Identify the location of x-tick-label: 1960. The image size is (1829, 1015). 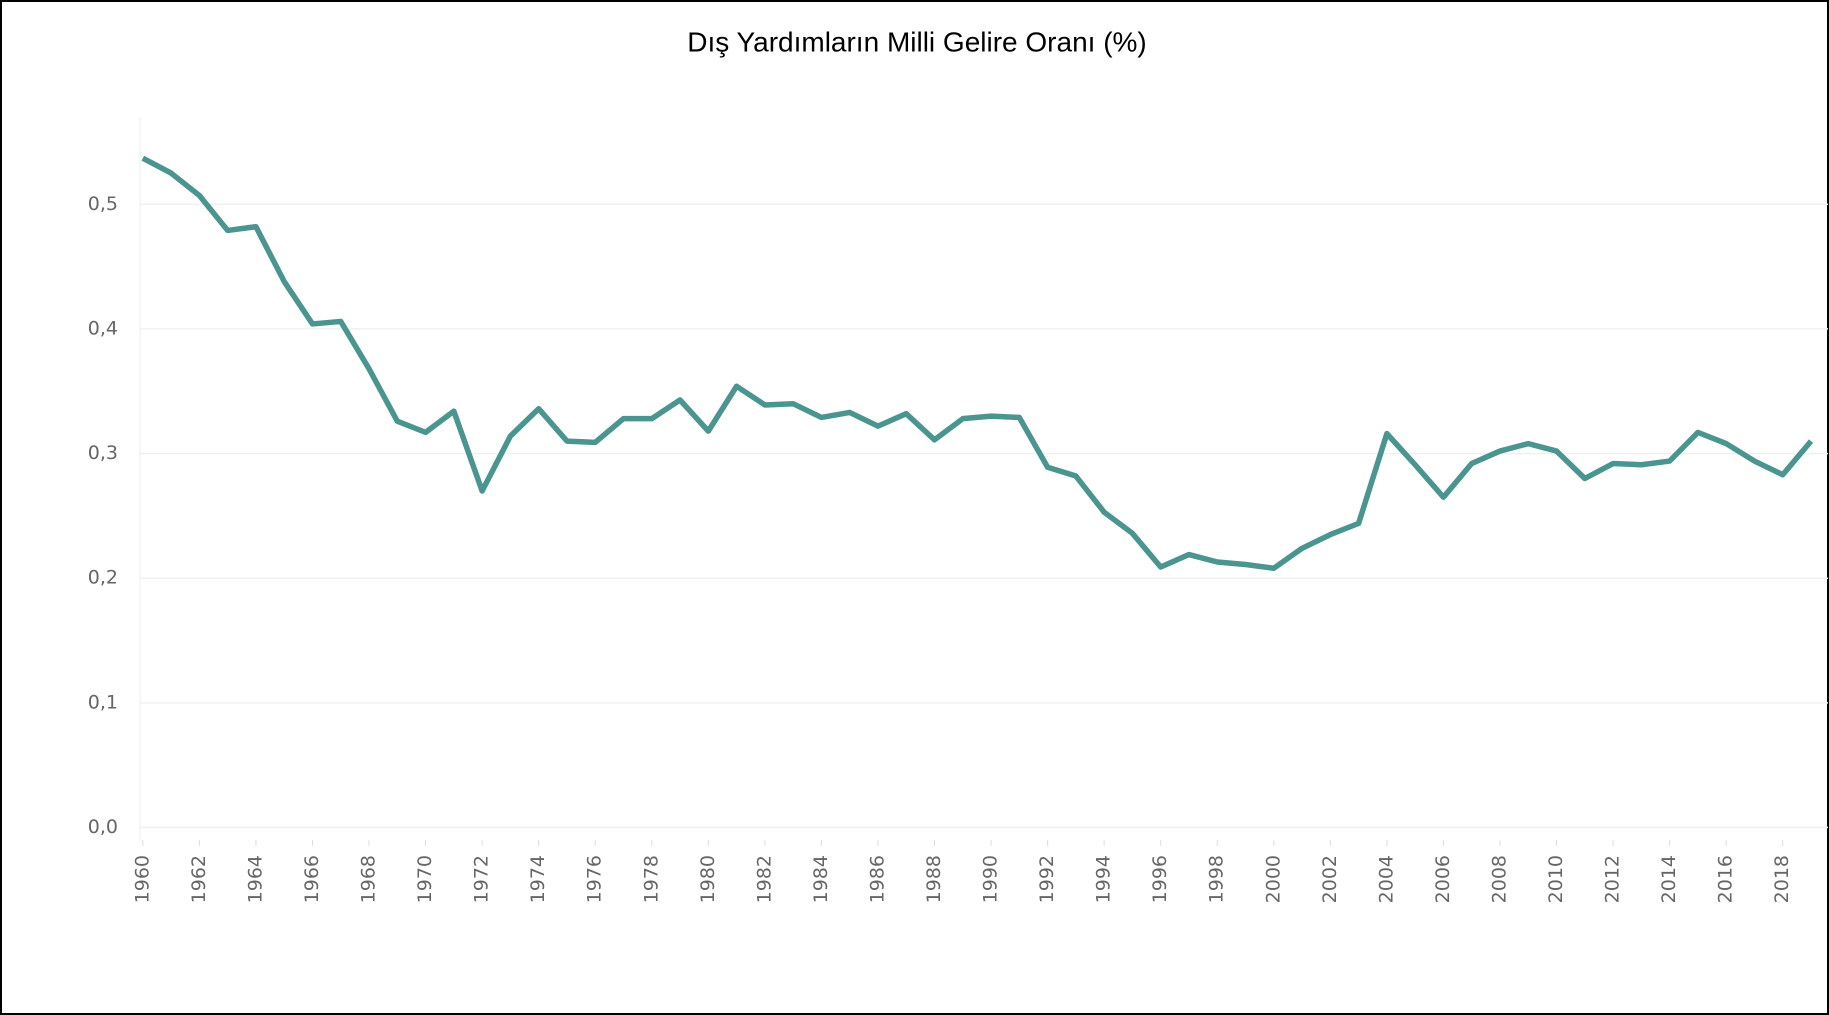
(142, 879).